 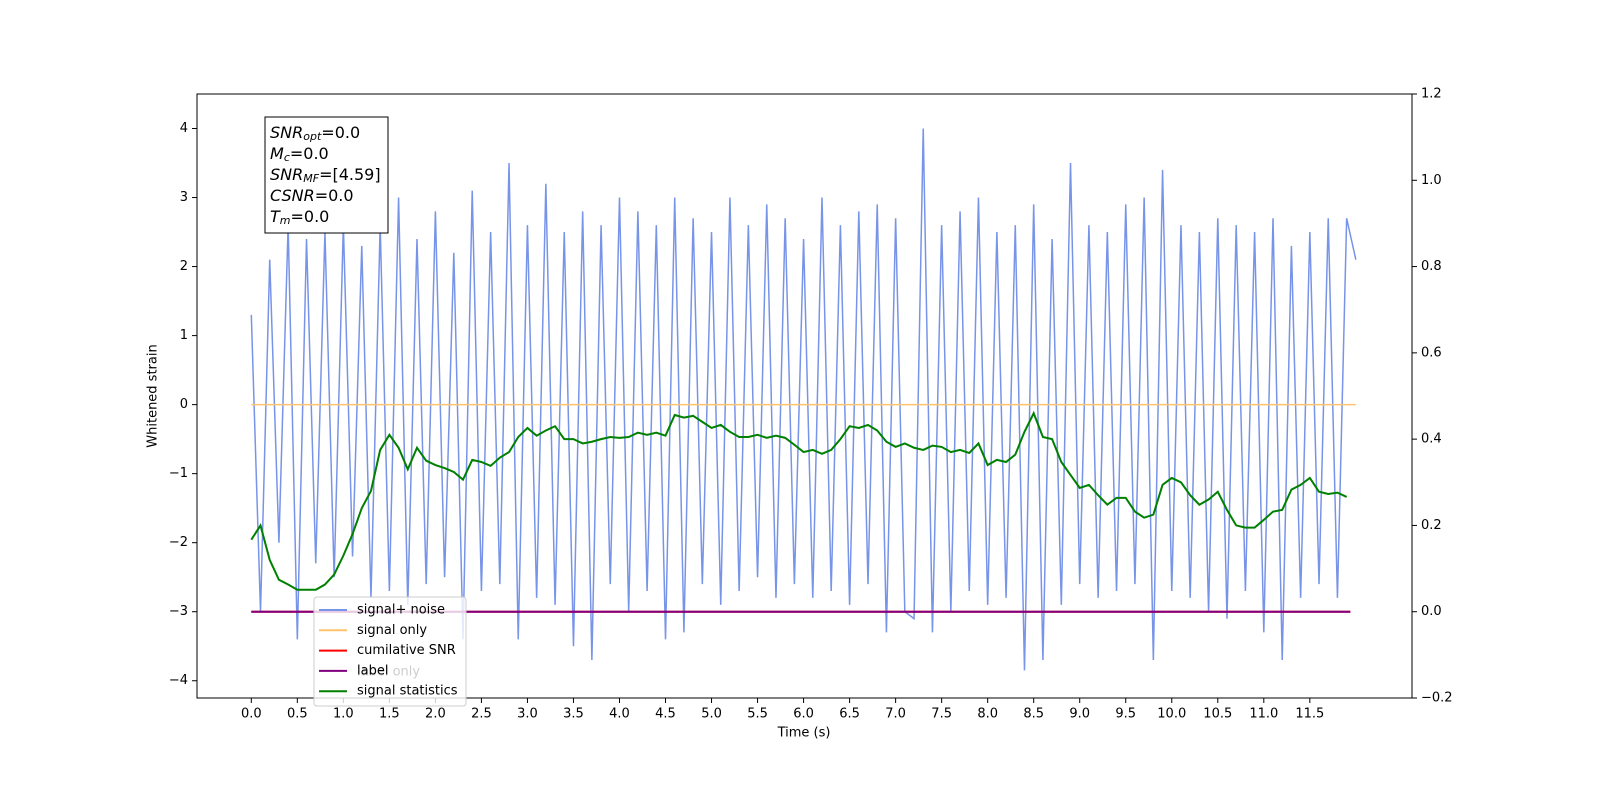 What do you see at coordinates (184, 404) in the screenshot?
I see `y-tick-label: 0` at bounding box center [184, 404].